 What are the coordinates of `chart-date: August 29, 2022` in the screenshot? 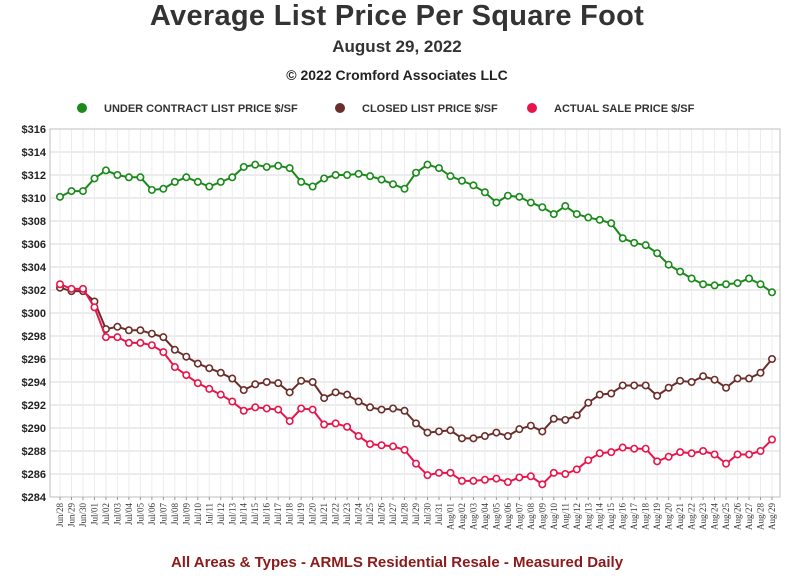 It's located at (397, 46).